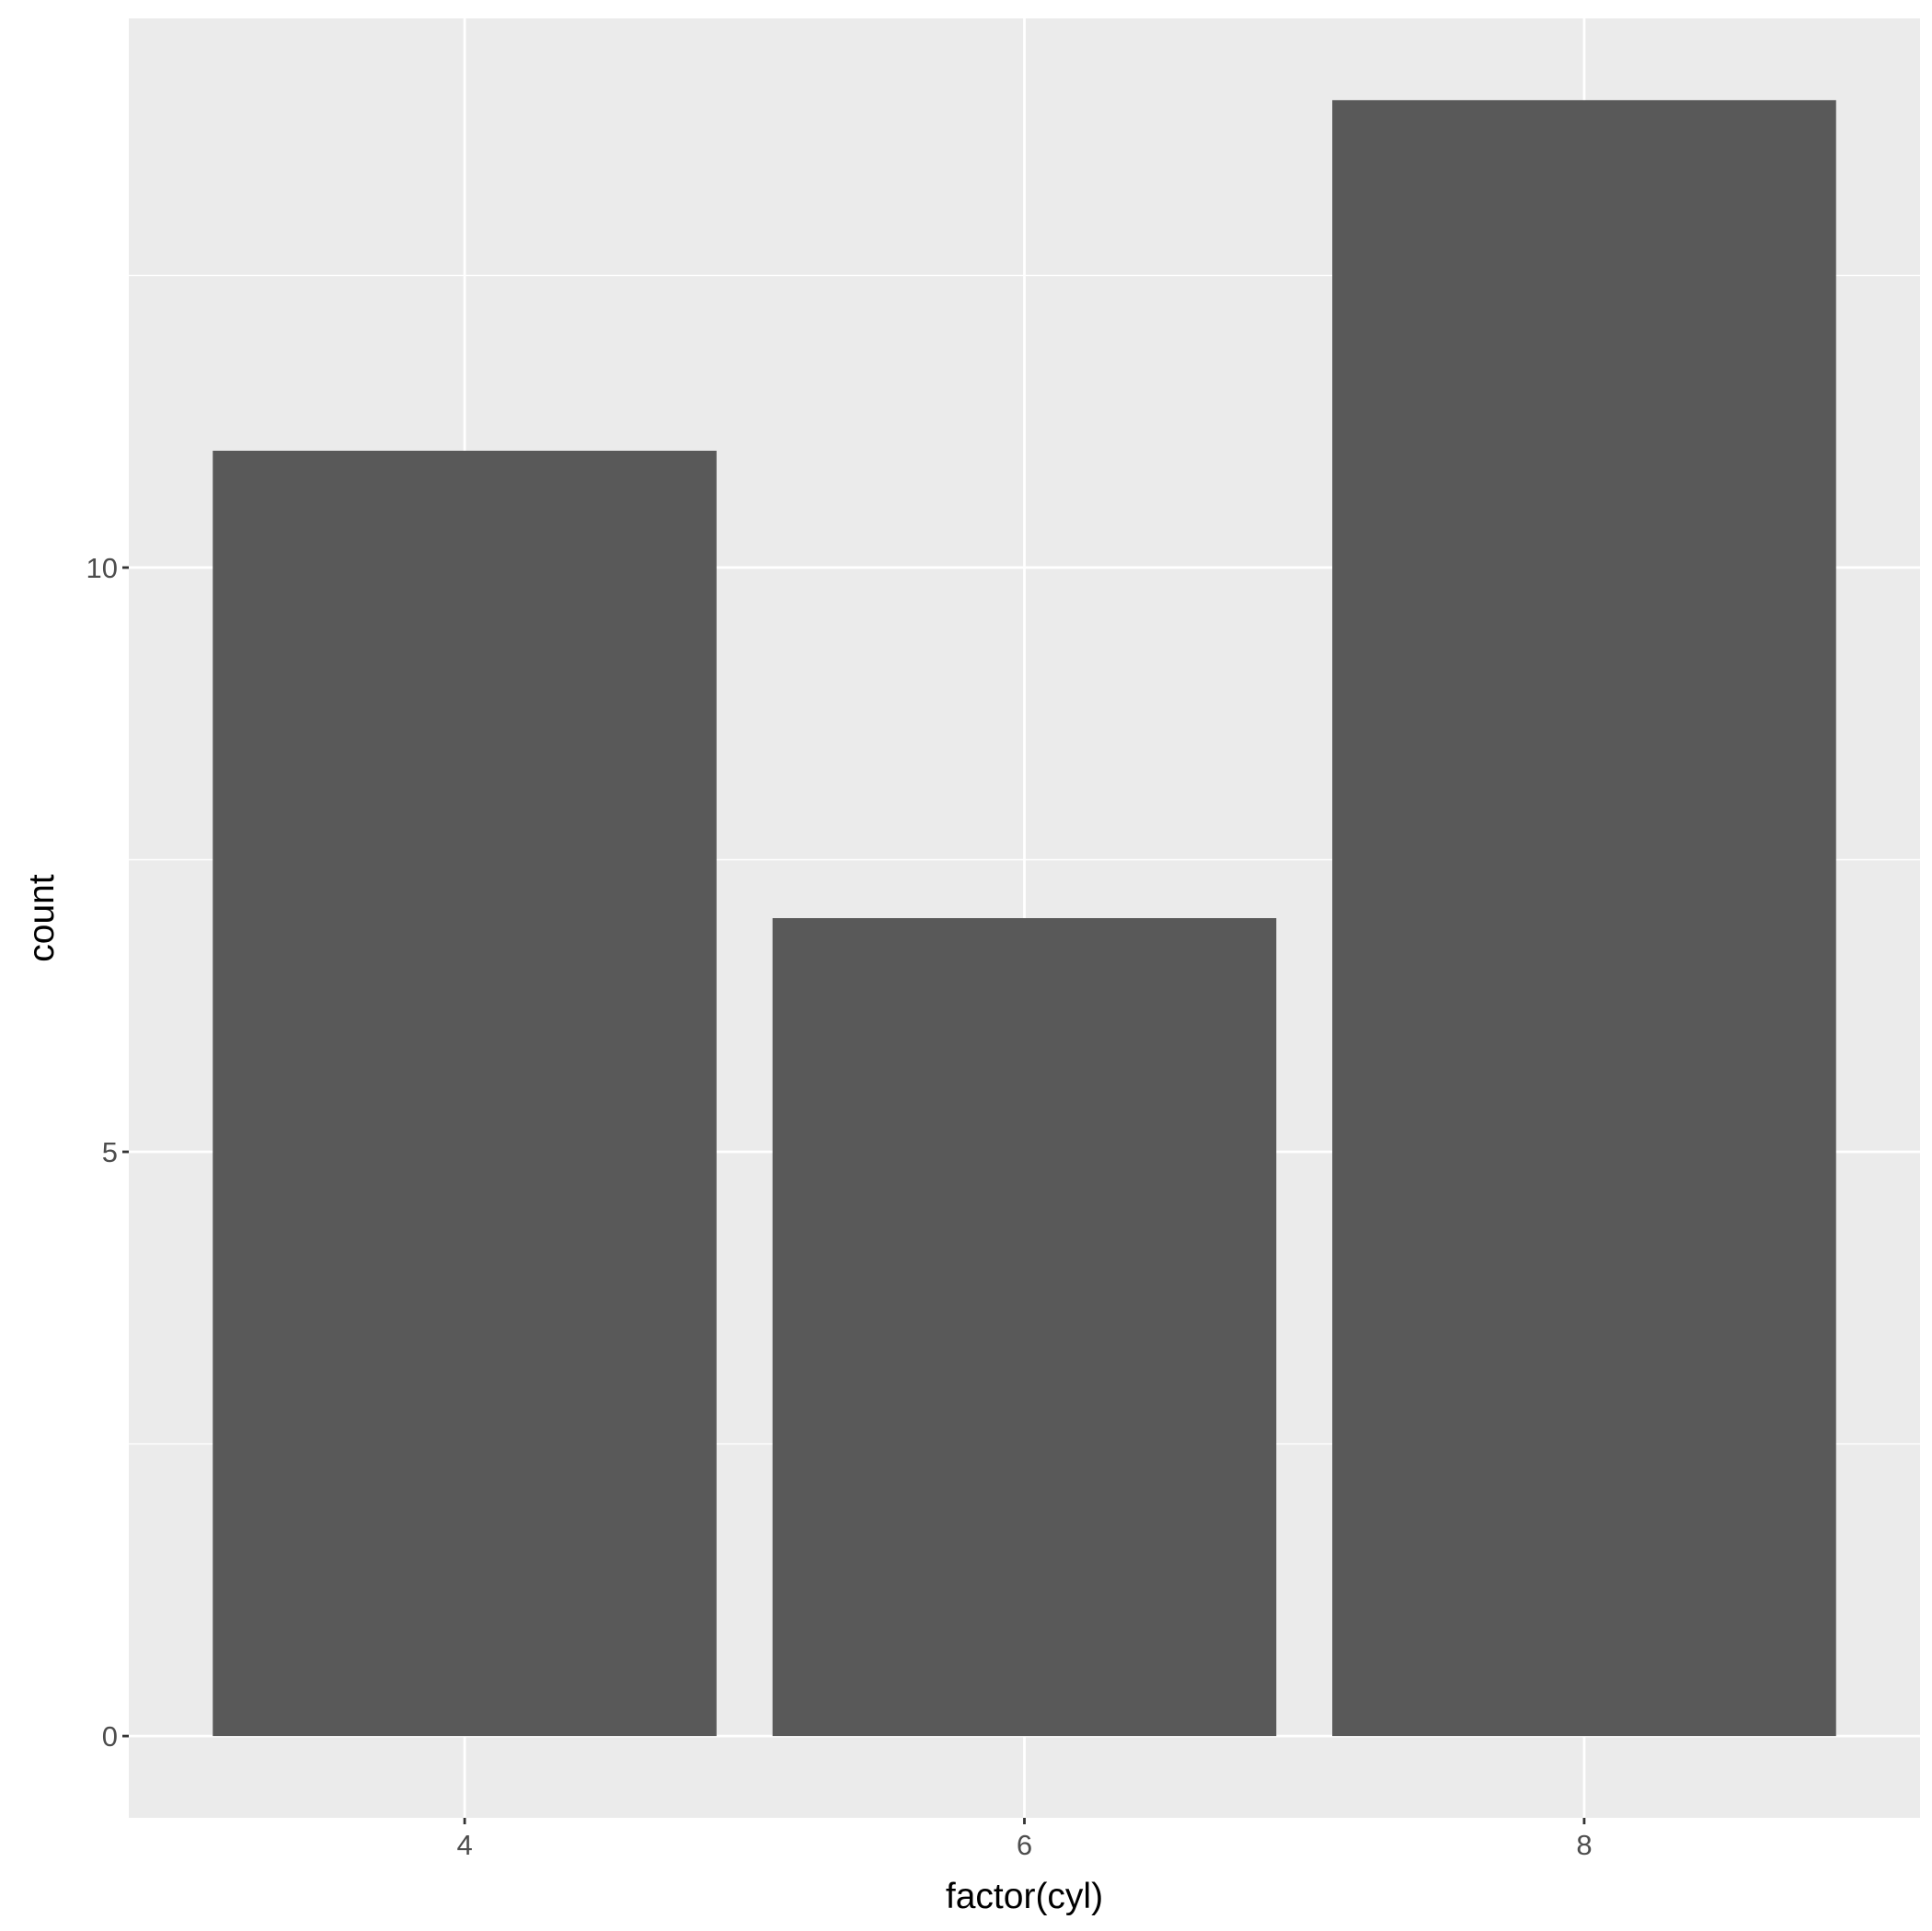 The width and height of the screenshot is (1932, 1931). Describe the element at coordinates (1024, 1897) in the screenshot. I see `x-axis-label: factor(cyl)` at that location.